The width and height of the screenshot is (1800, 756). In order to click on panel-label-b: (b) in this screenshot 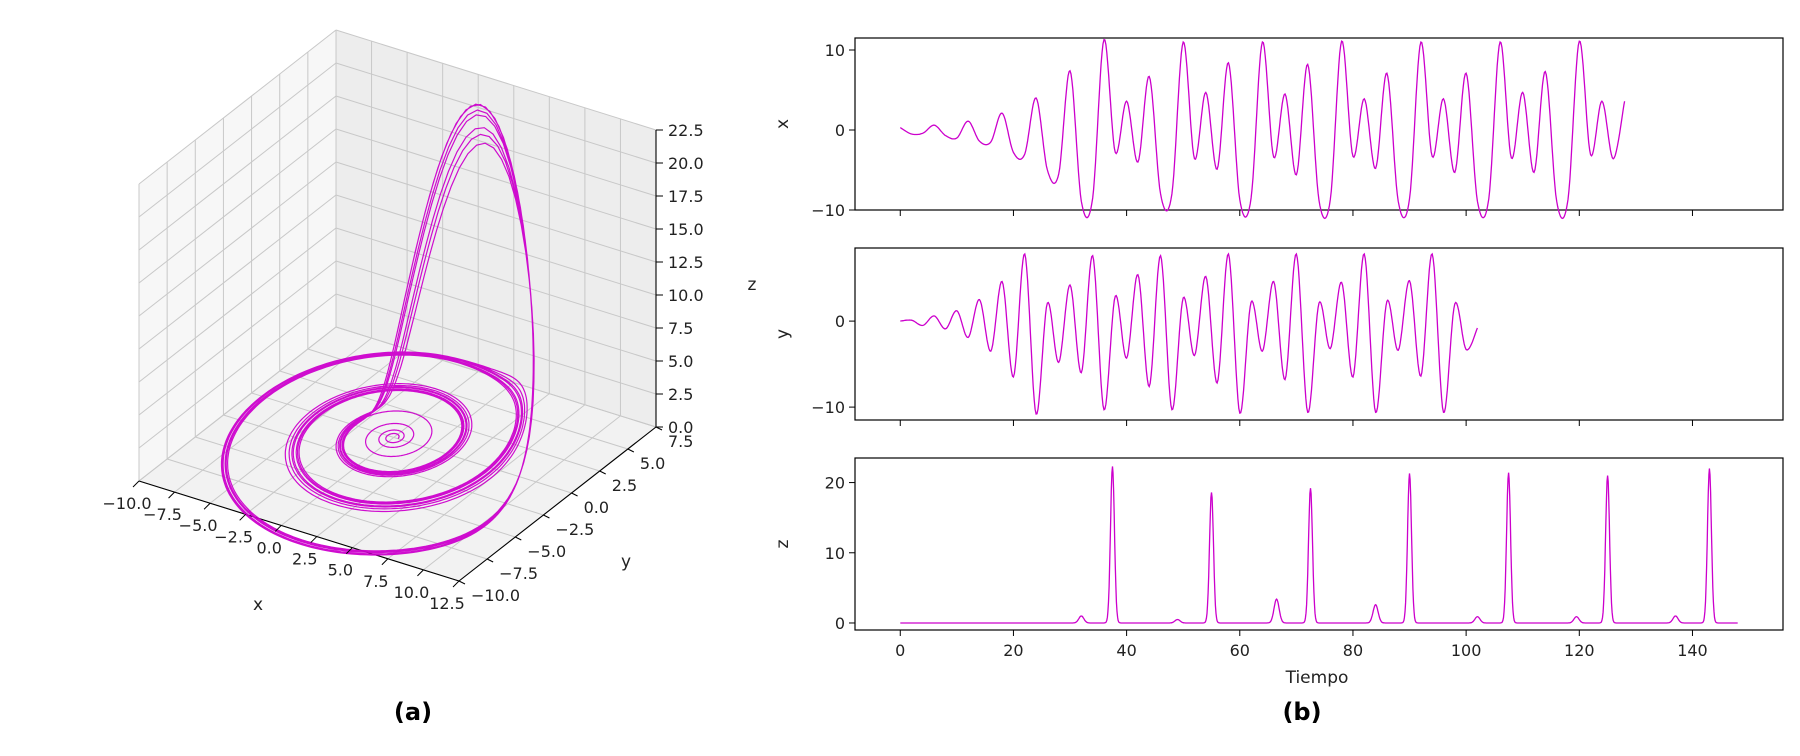, I will do `click(1301, 712)`.